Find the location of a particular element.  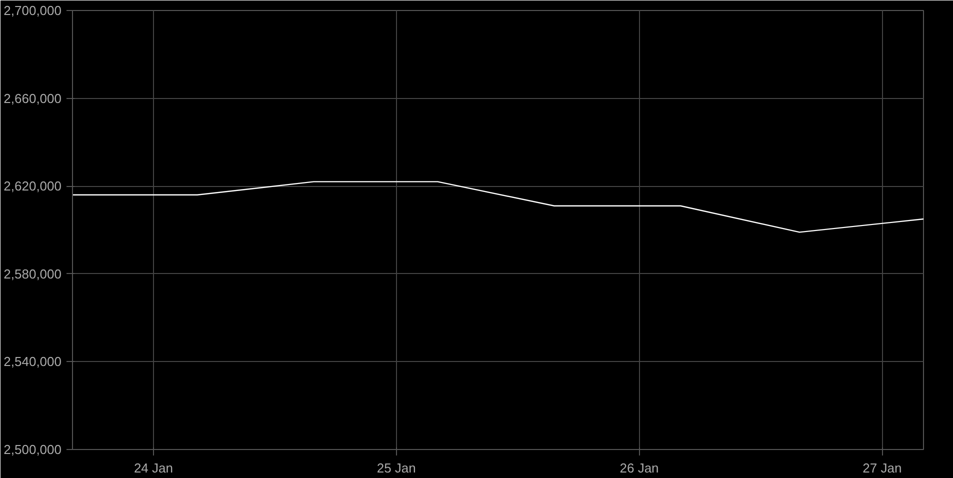

y-tick-label: 2,540,000 is located at coordinates (33, 362).